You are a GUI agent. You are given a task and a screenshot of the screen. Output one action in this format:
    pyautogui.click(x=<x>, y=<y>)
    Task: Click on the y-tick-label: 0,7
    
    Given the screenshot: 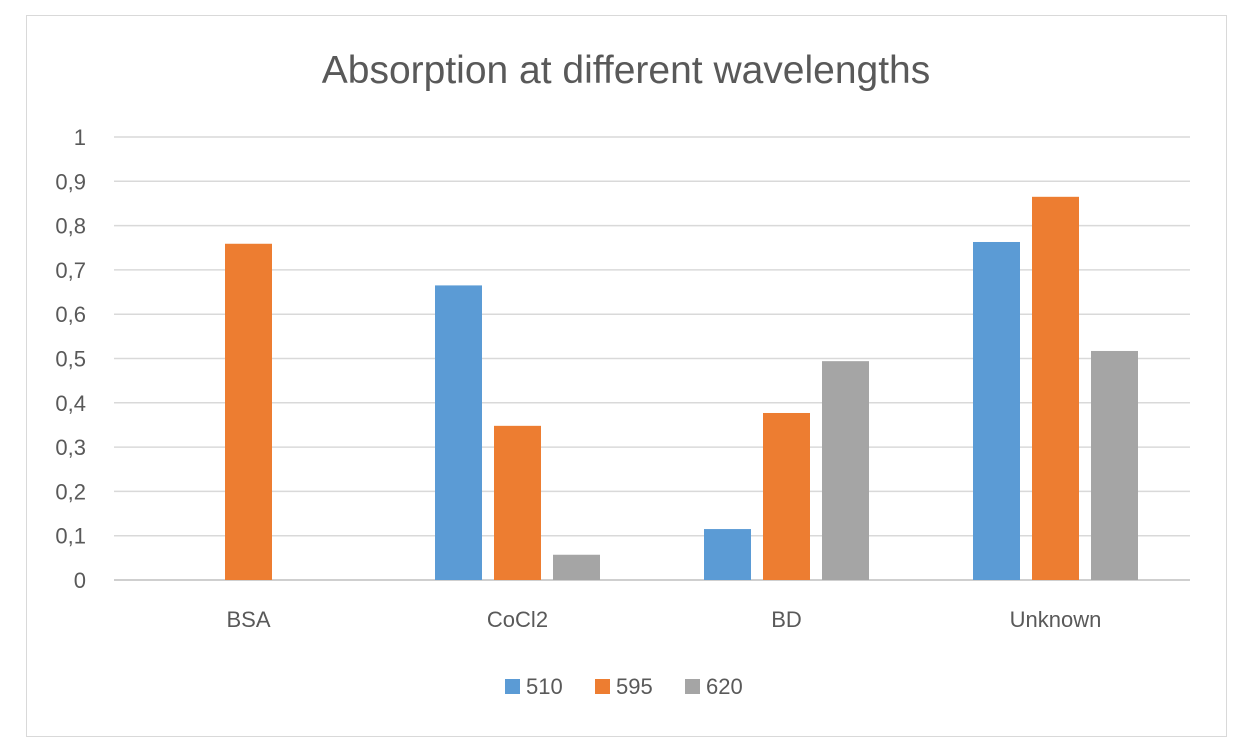 What is the action you would take?
    pyautogui.click(x=70, y=270)
    